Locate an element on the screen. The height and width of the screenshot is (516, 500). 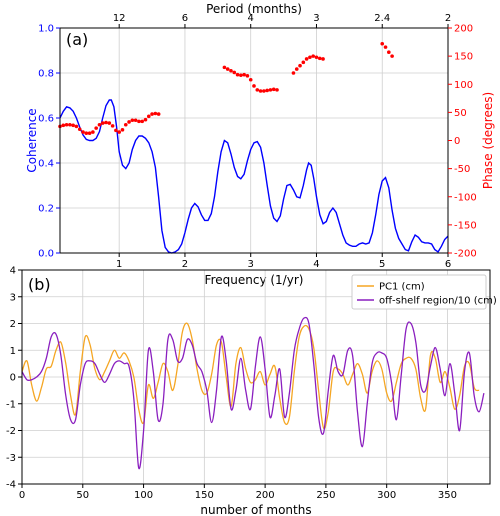
x-tick-label: 350 is located at coordinates (447, 495).